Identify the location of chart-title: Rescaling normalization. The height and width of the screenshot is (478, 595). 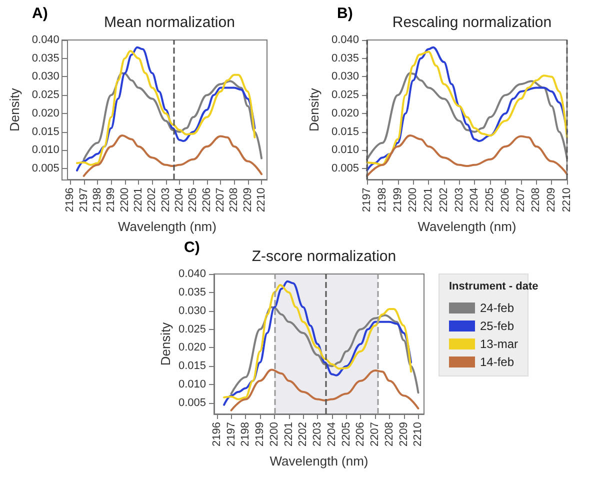
(472, 22).